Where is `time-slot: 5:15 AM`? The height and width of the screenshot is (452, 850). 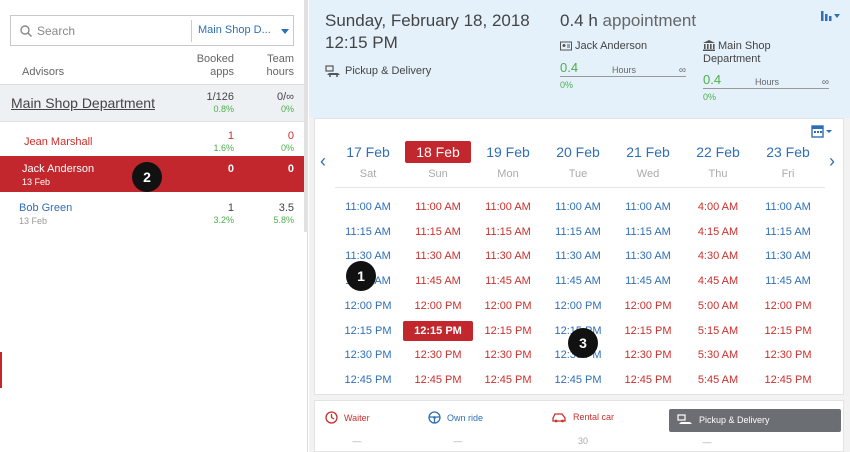
time-slot: 5:15 AM is located at coordinates (718, 330).